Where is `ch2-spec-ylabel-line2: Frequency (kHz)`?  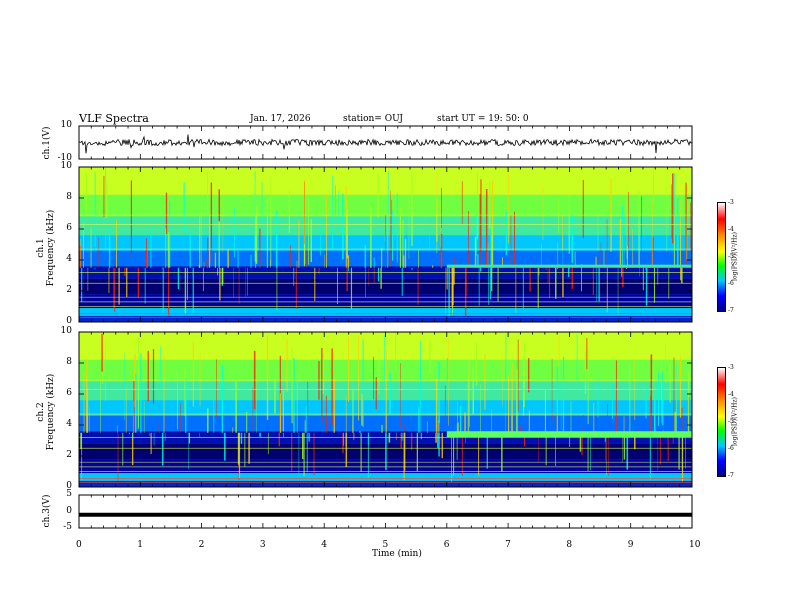
ch2-spec-ylabel-line2: Frequency (kHz) is located at coordinates (51, 412).